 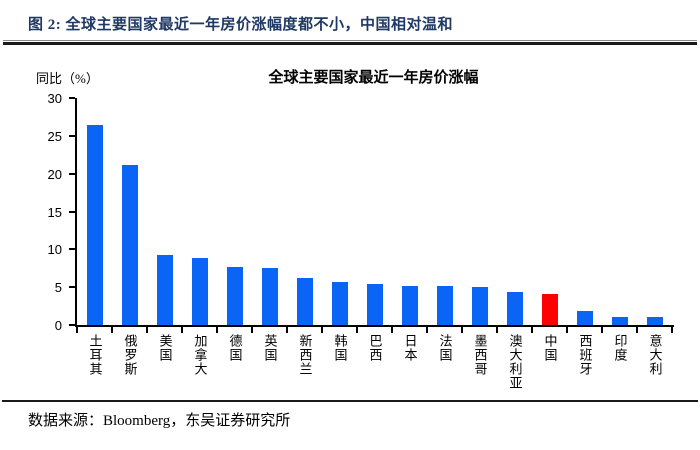 I want to click on y-tick-label: 15, so click(x=54, y=212).